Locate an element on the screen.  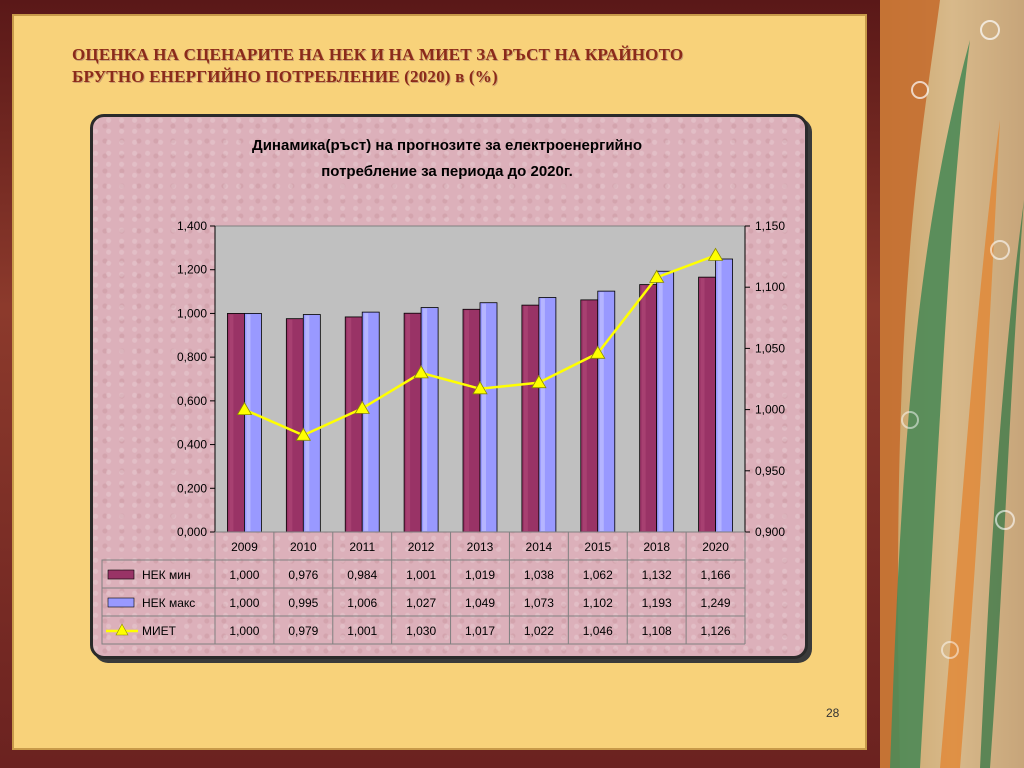
data-label: 0,976 is located at coordinates (303, 575).